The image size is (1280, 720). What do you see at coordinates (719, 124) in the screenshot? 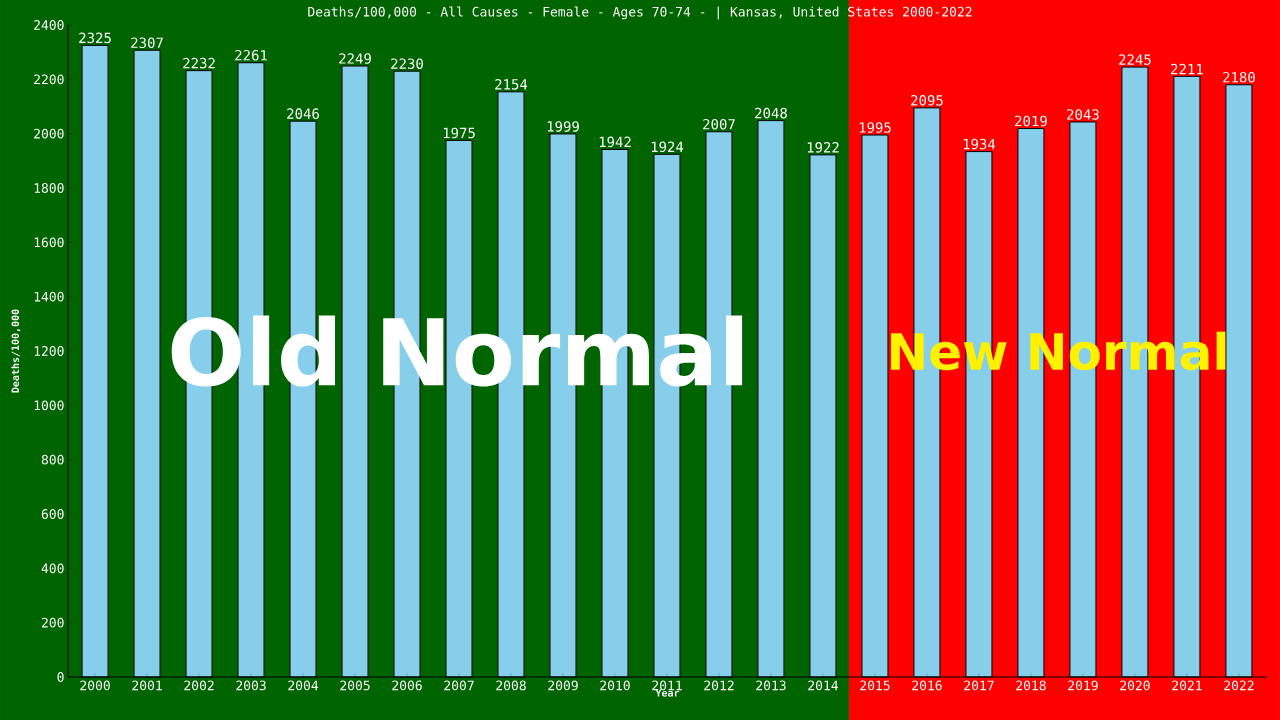
I see `data-label: 2007` at bounding box center [719, 124].